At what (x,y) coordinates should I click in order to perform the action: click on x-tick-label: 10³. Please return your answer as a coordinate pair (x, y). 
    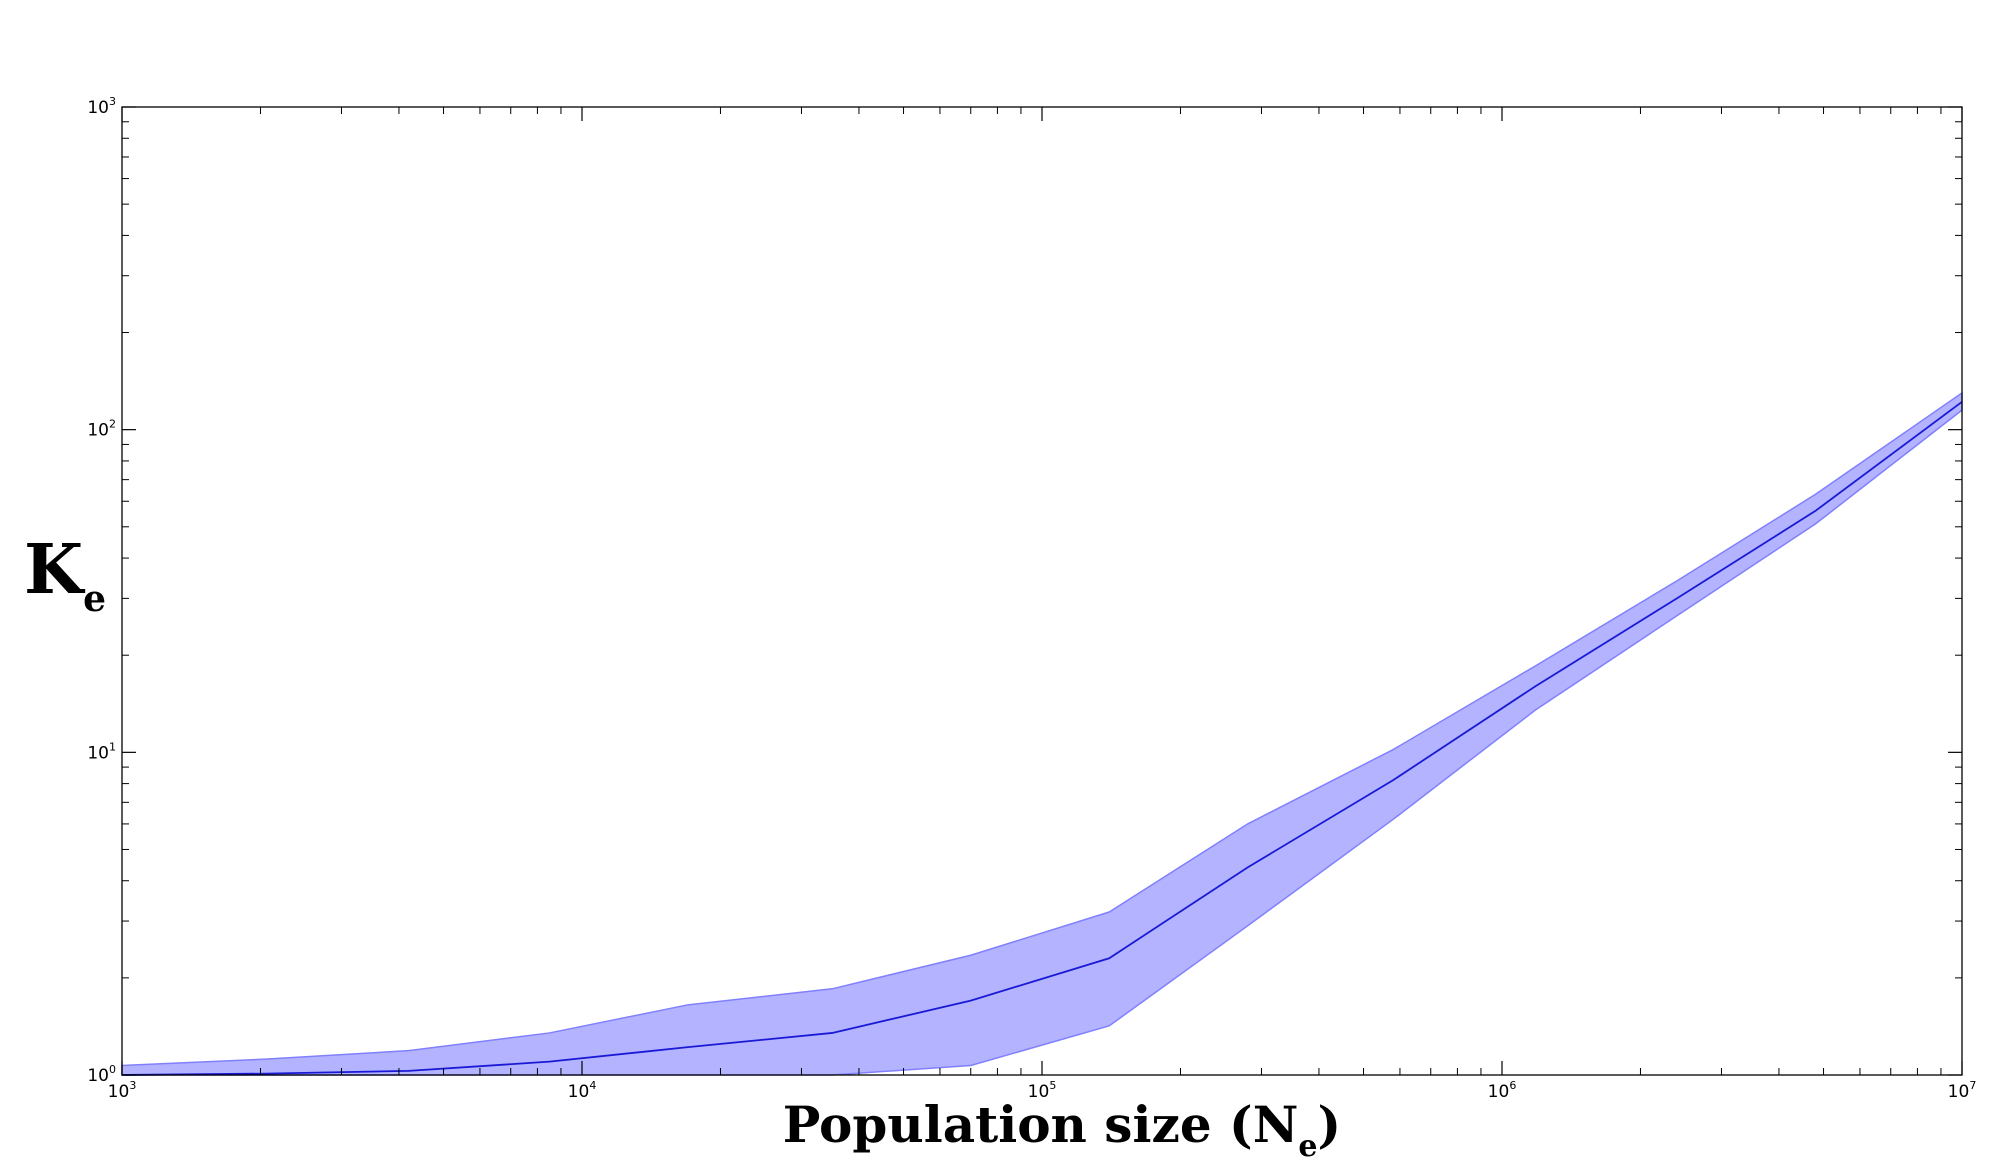
    Looking at the image, I should click on (122, 1090).